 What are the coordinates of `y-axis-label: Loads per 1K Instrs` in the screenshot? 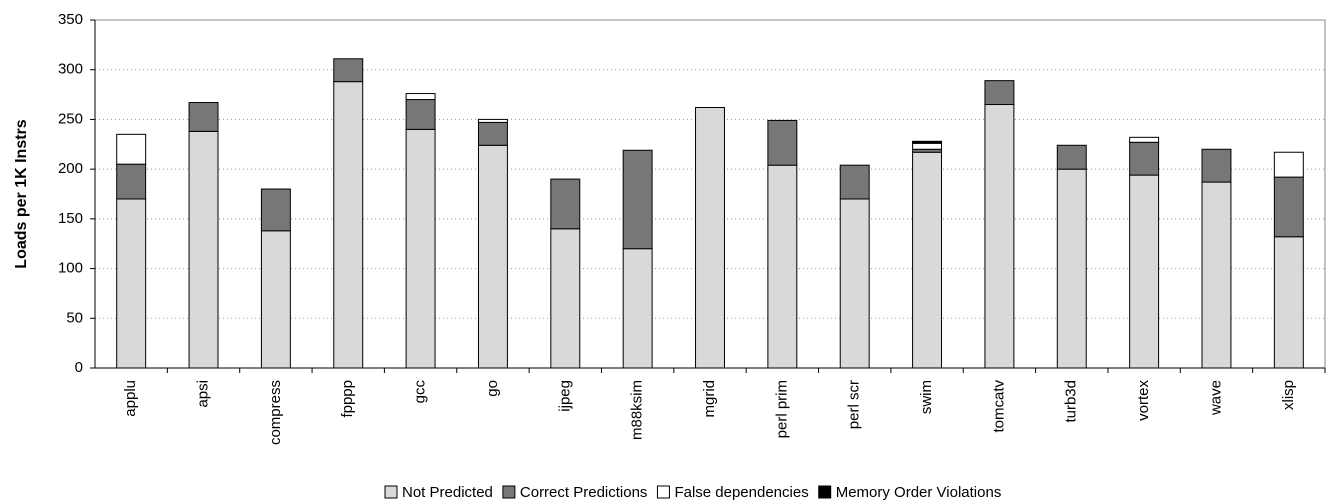 It's located at (21, 193).